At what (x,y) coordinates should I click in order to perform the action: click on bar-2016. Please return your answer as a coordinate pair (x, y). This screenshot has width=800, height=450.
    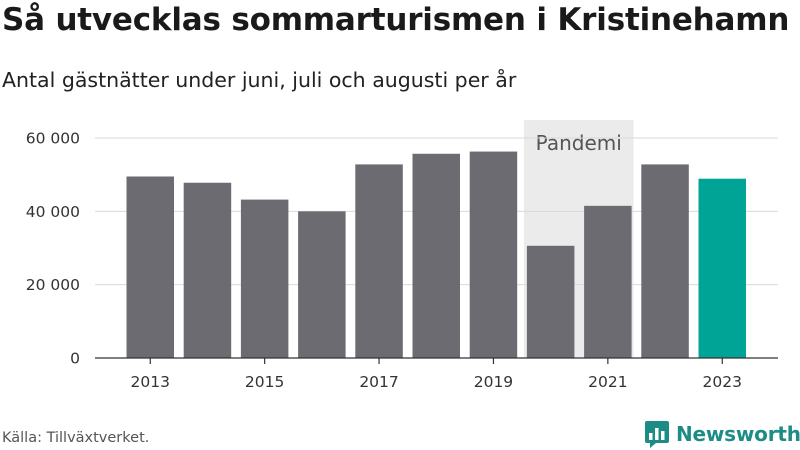
    Looking at the image, I should click on (322, 284).